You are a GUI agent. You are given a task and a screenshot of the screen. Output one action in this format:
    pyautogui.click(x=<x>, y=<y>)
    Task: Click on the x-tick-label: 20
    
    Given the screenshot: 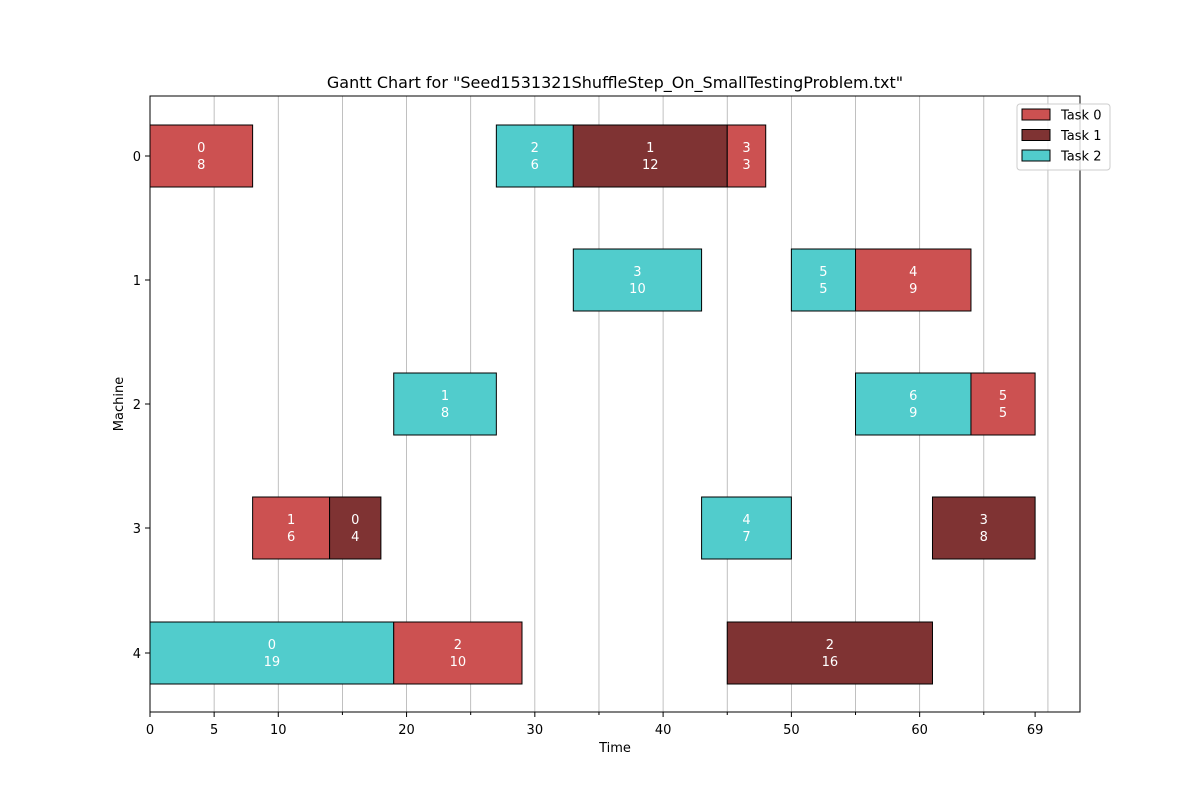 What is the action you would take?
    pyautogui.click(x=406, y=730)
    